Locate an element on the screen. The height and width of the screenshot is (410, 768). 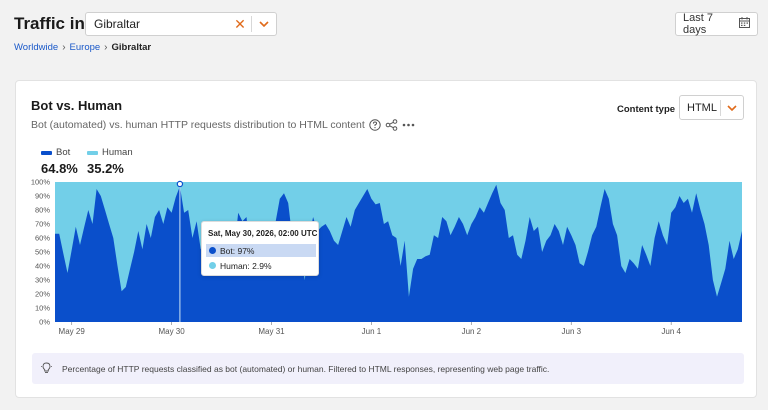
y-tick-label: 60% is located at coordinates (42, 238).